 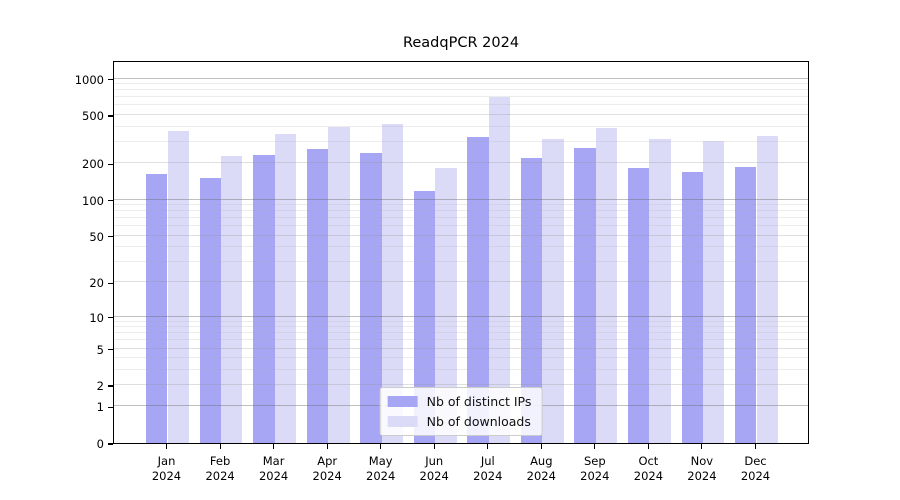 What do you see at coordinates (755, 446) in the screenshot?
I see `xtick-mark-dec` at bounding box center [755, 446].